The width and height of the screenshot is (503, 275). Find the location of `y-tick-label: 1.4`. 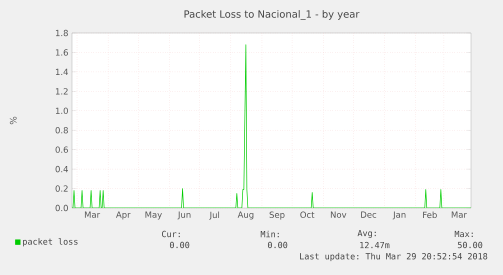

y-tick-label: 1.4 is located at coordinates (62, 71).